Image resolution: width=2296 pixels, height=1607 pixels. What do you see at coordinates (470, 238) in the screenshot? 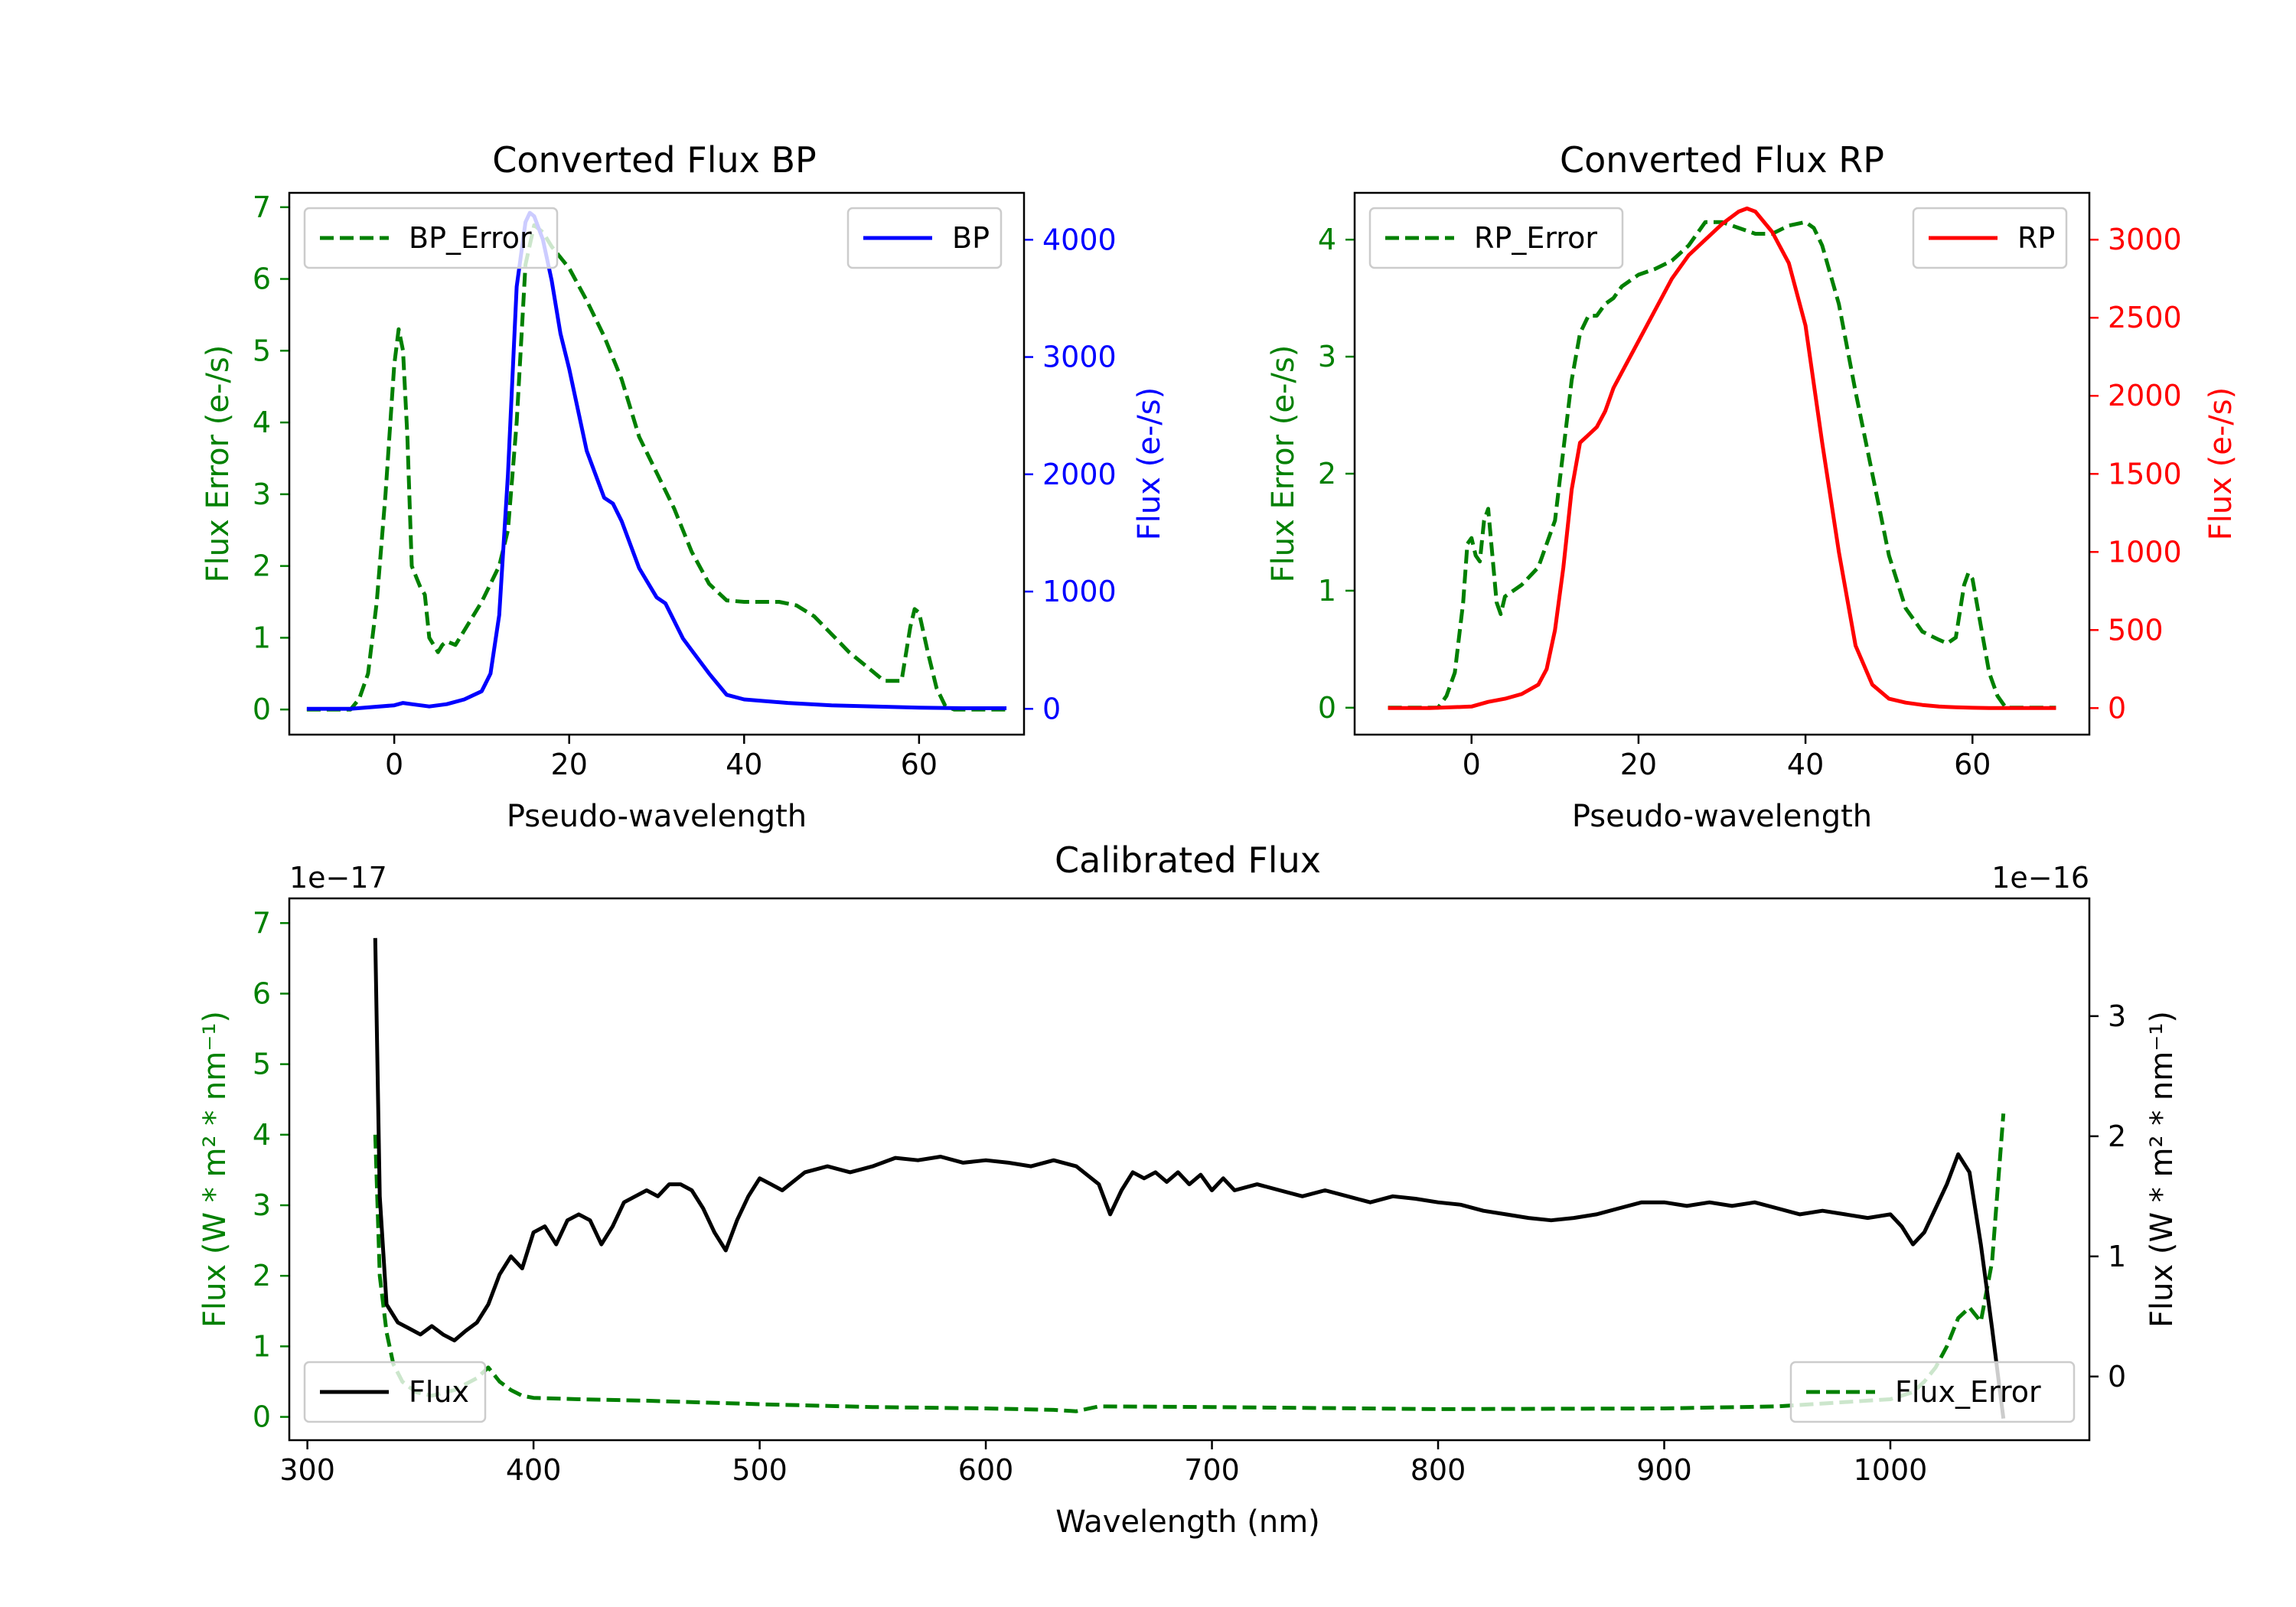
I see `bp-legend-error-label: BP_Error` at bounding box center [470, 238].